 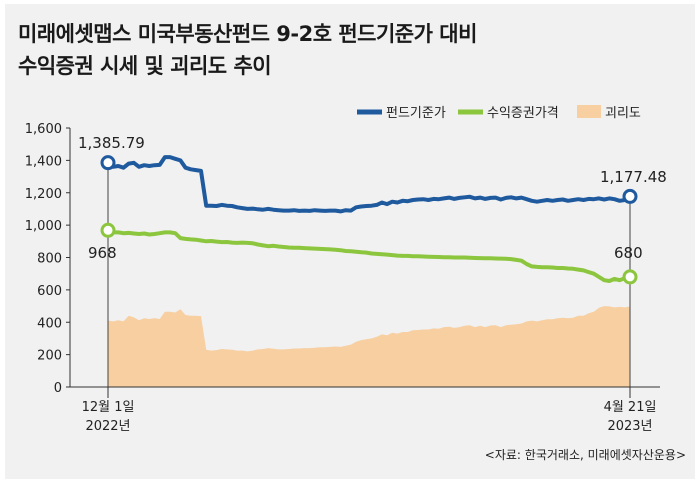 What do you see at coordinates (630, 407) in the screenshot?
I see `x-tick-label-end-date: 4월 21일` at bounding box center [630, 407].